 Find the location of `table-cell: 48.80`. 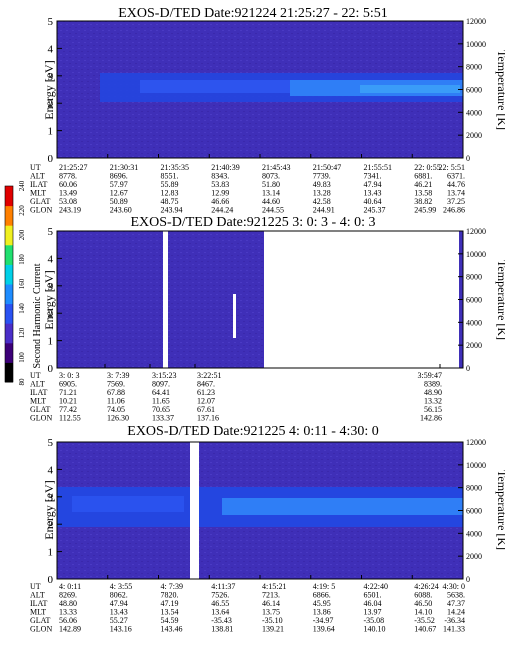

table-cell: 48.80 is located at coordinates (68, 603).